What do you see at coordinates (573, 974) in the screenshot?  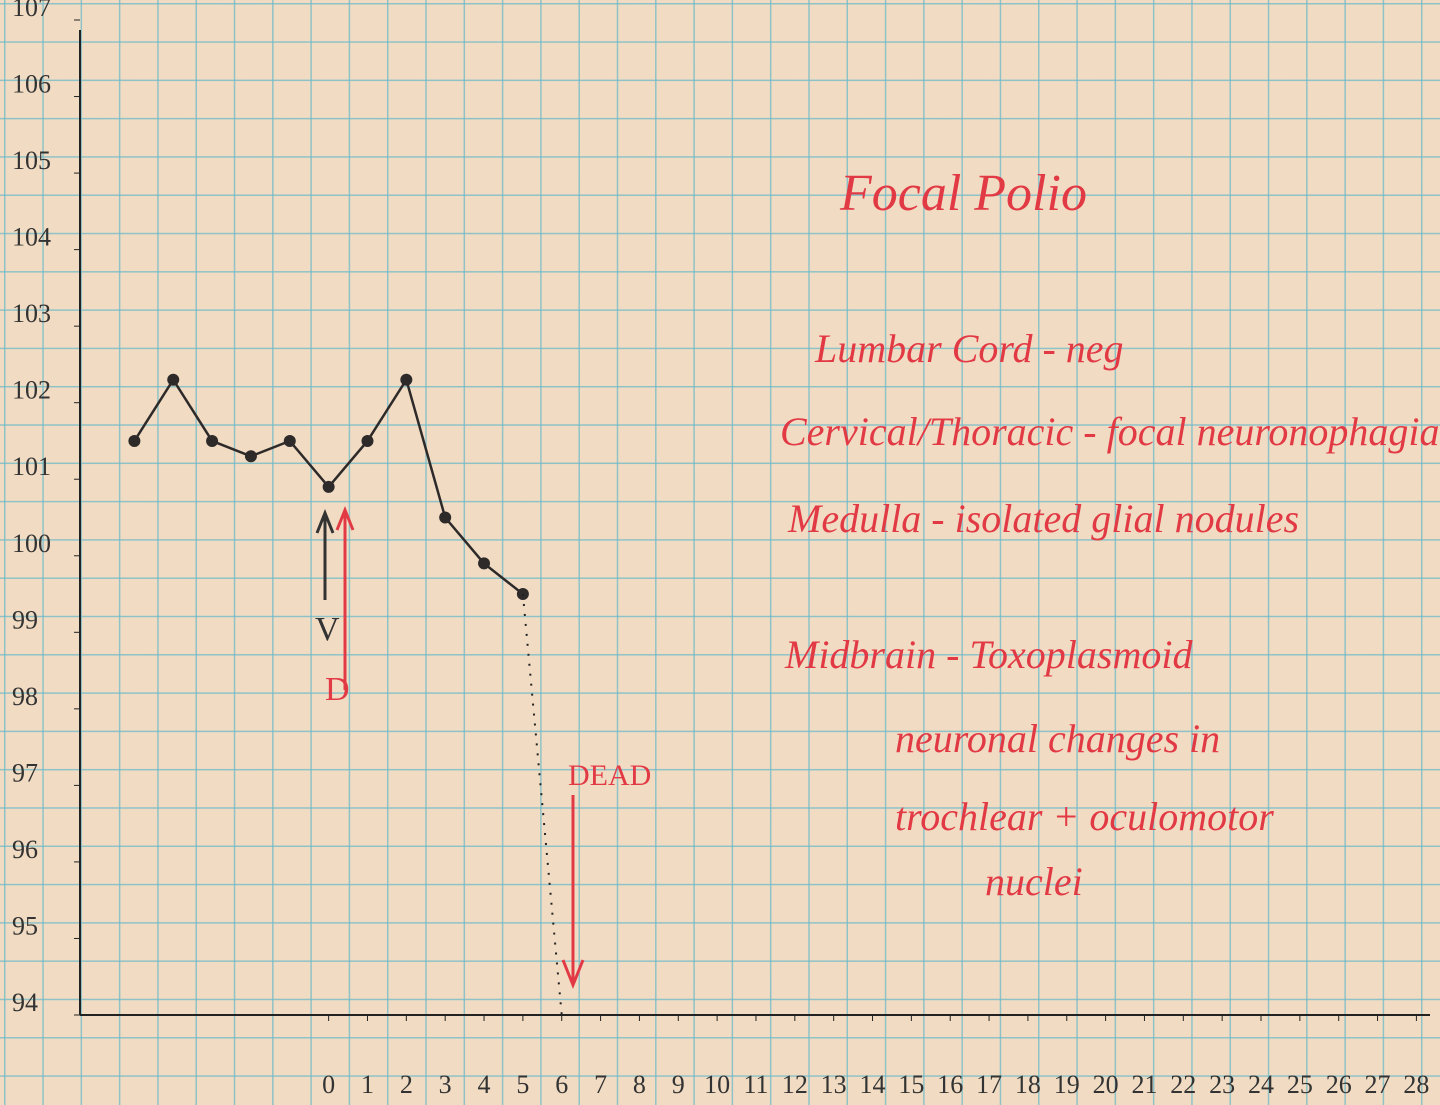 I see `dead-arrow-head` at bounding box center [573, 974].